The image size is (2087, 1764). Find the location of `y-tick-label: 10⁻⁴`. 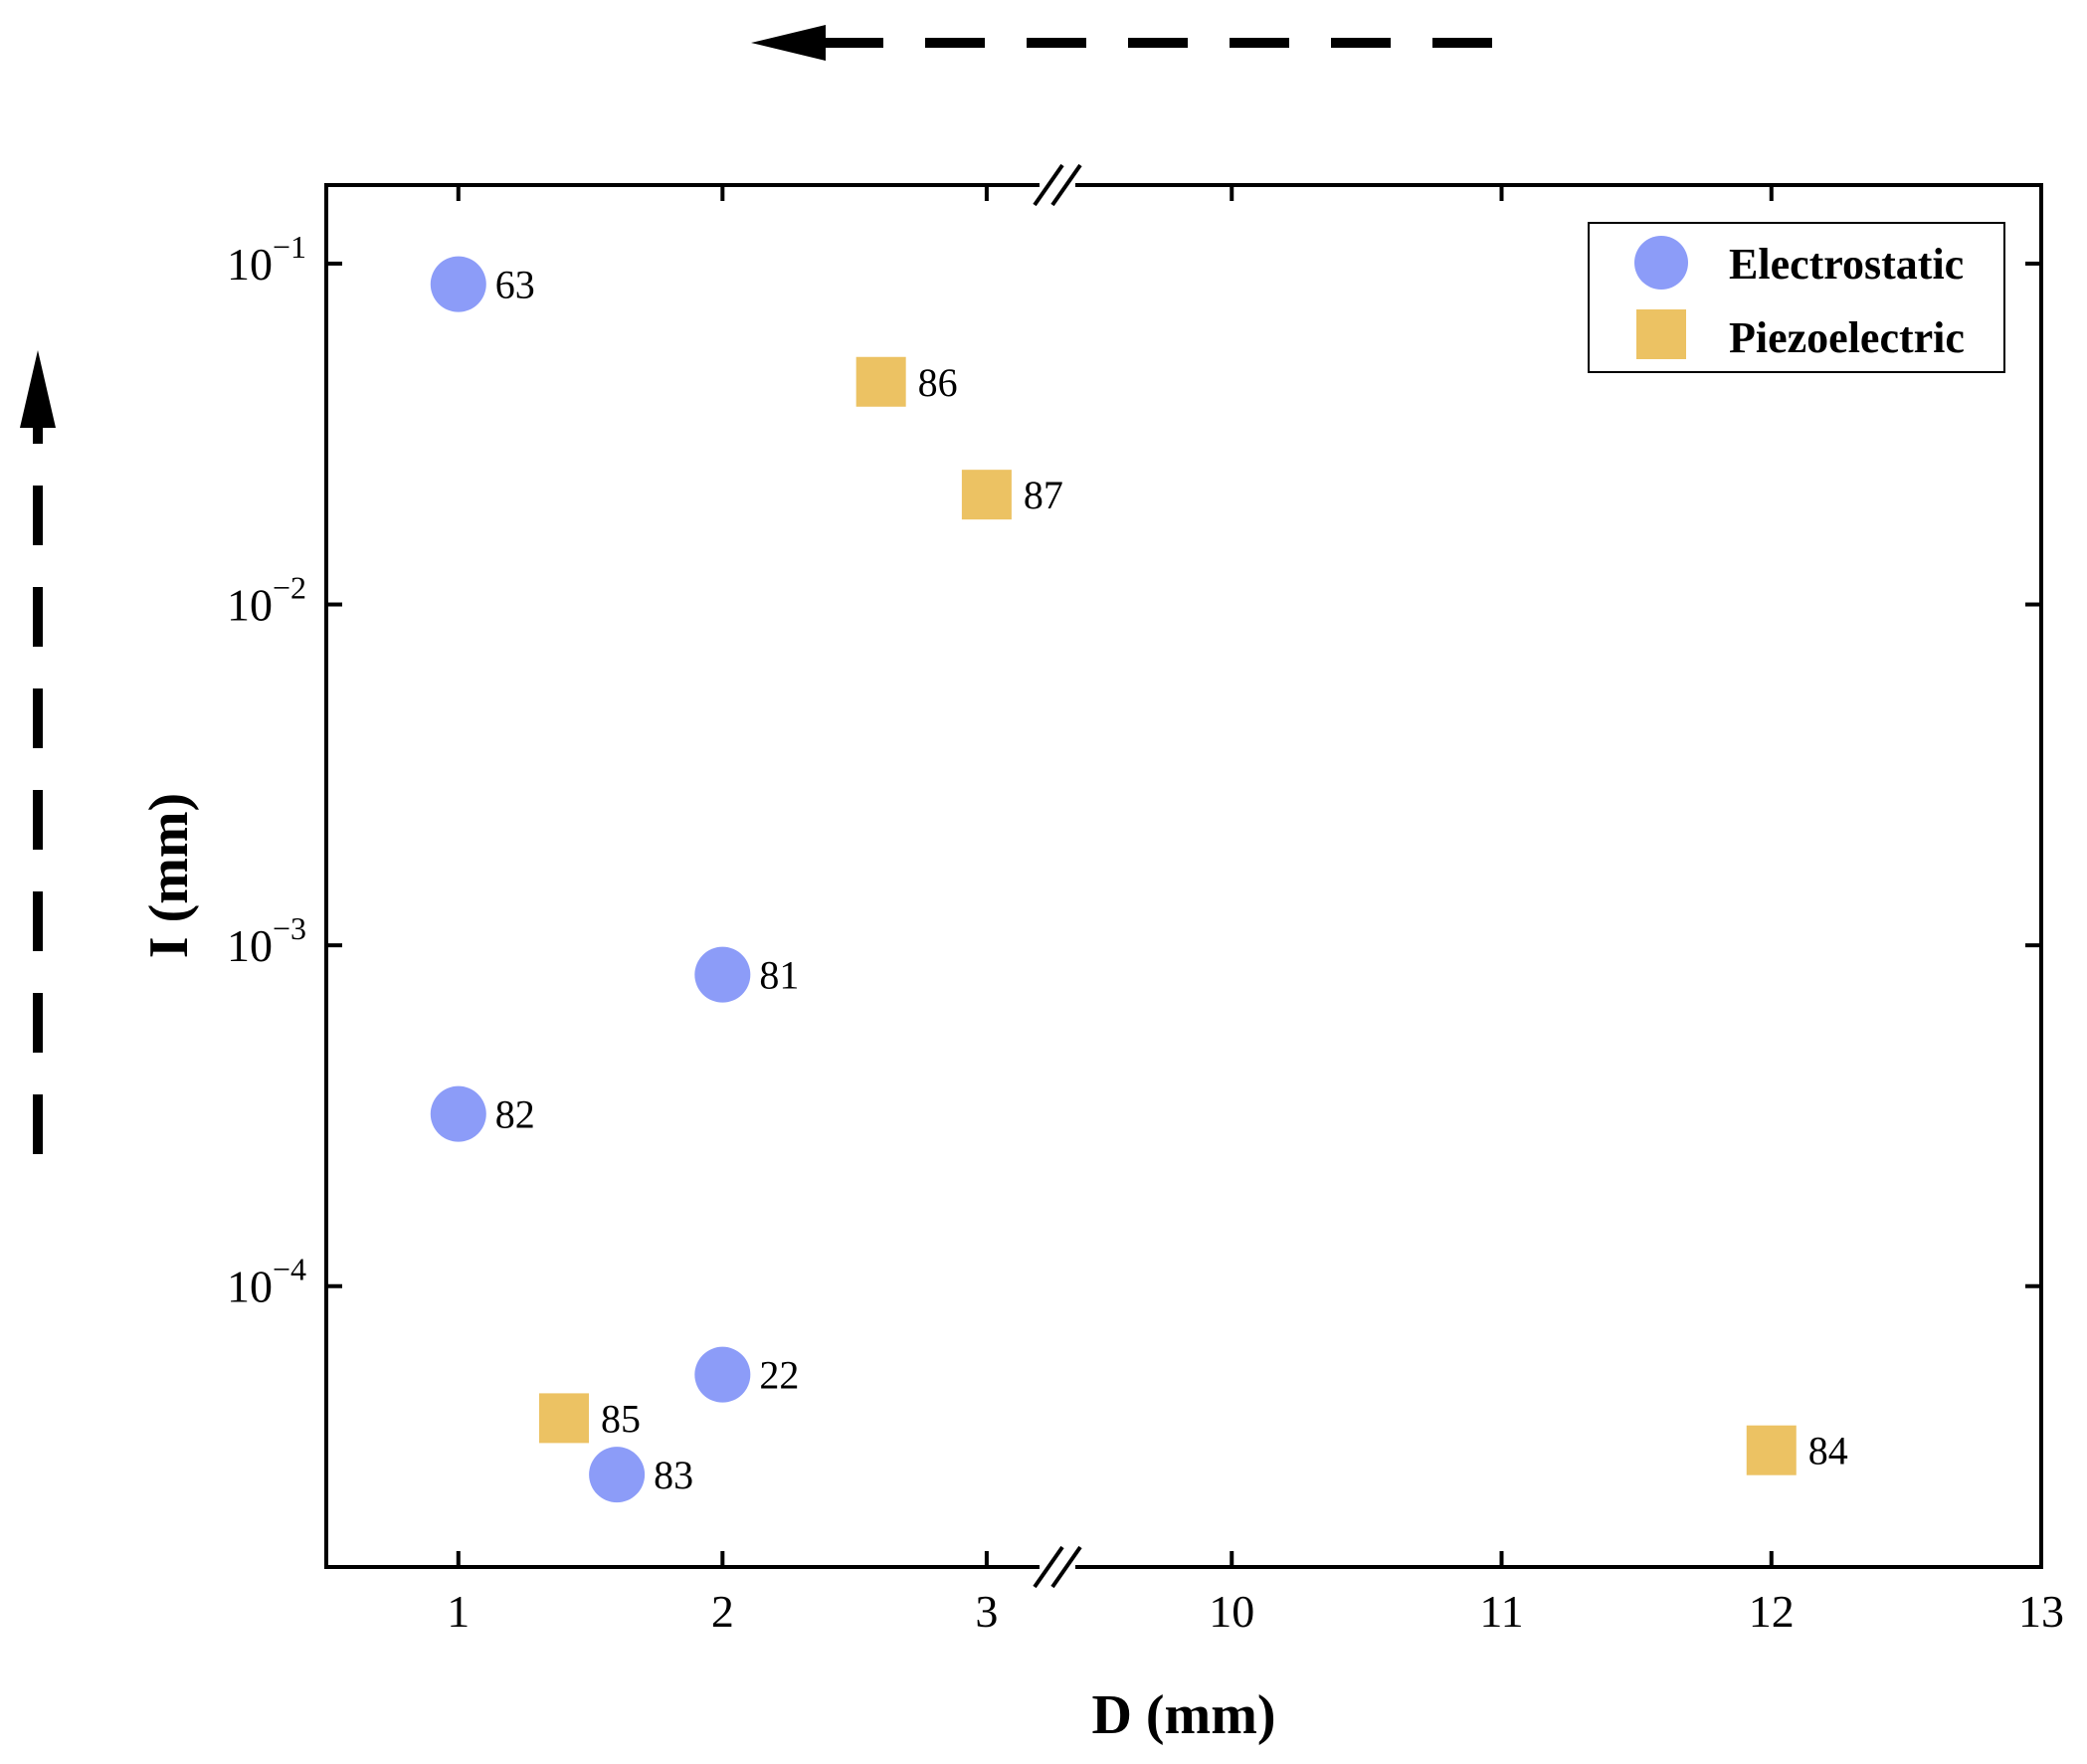

y-tick-label: 10⁻⁴ is located at coordinates (266, 1282).